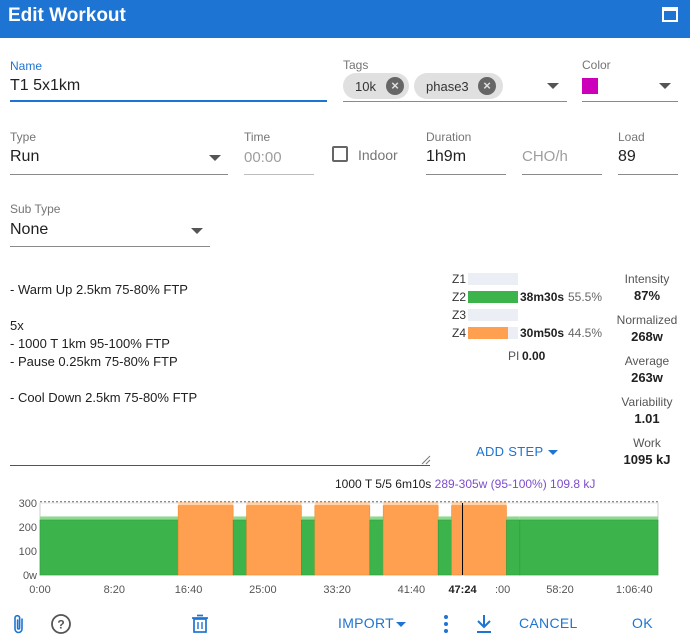 The height and width of the screenshot is (643, 690). I want to click on help-icon: ?, so click(61, 624).